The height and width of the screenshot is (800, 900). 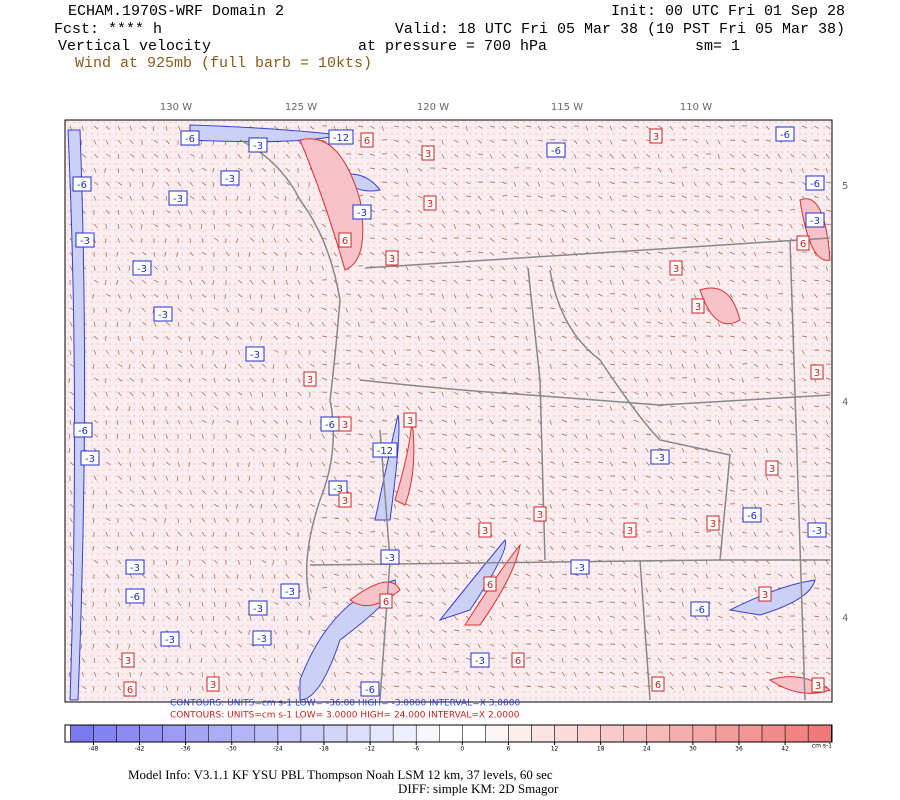 What do you see at coordinates (134, 46) in the screenshot?
I see `field-name: Vertical velocity` at bounding box center [134, 46].